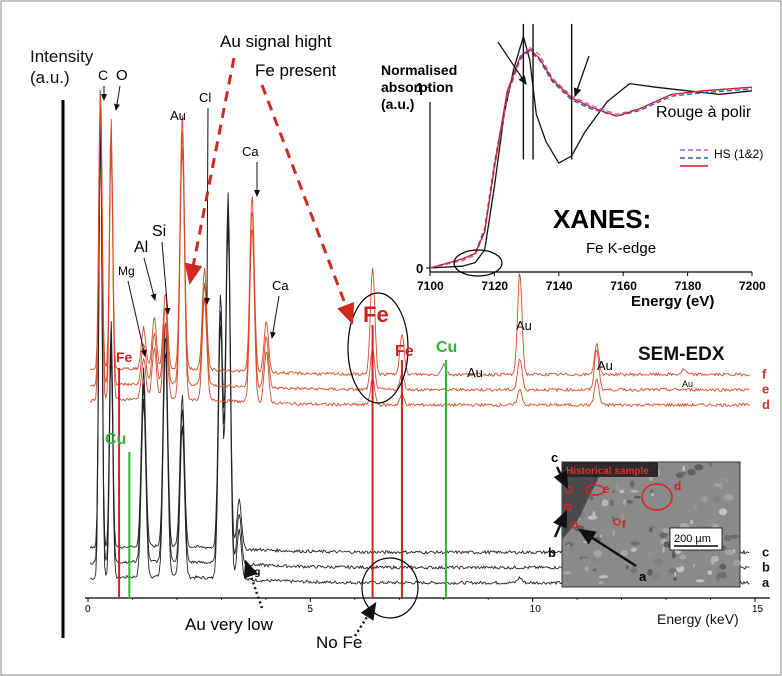 This screenshot has width=782, height=676. I want to click on sem-scale-label: 200 µm, so click(692, 539).